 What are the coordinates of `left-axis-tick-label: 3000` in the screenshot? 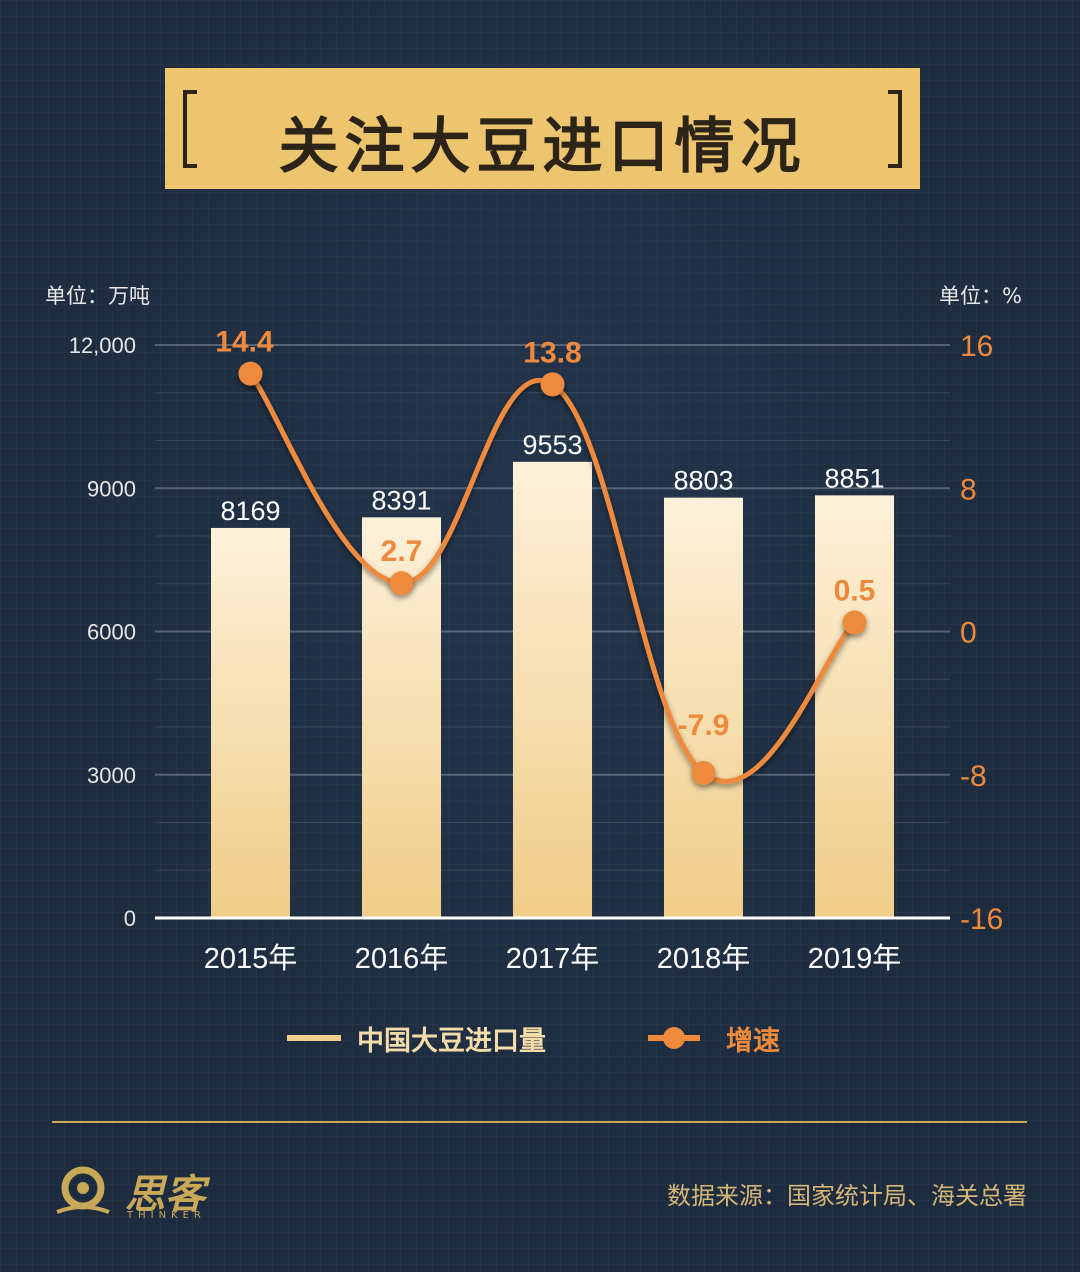 It's located at (111, 775).